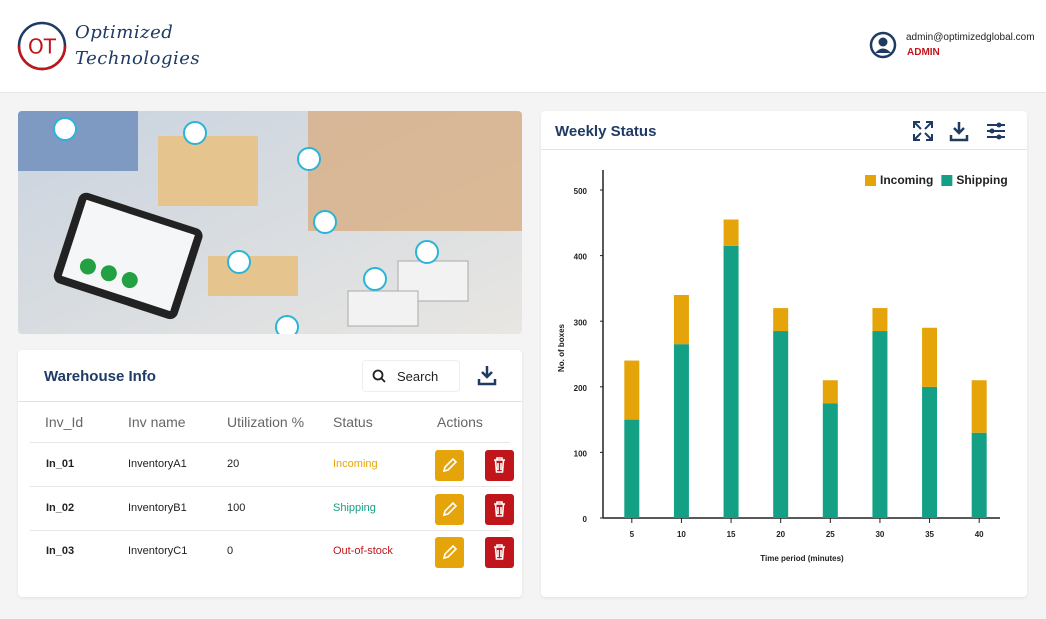  Describe the element at coordinates (780, 534) in the screenshot. I see `x-tick-label: 20` at that location.